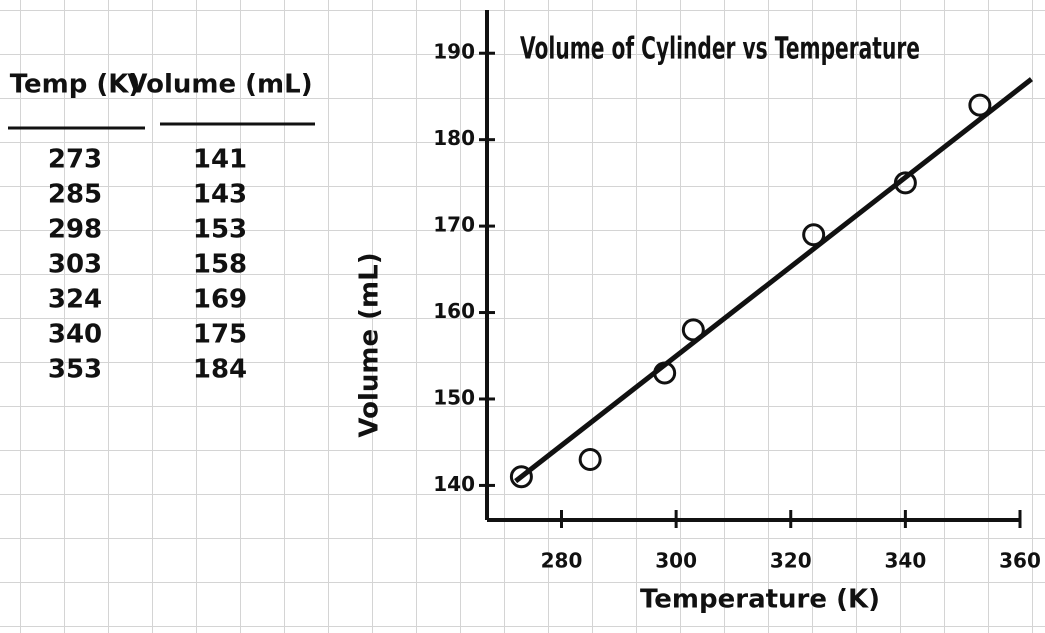 This screenshot has width=1045, height=633. What do you see at coordinates (720, 49) in the screenshot?
I see `chart-title: Volume of Cylinder vs Temperature` at bounding box center [720, 49].